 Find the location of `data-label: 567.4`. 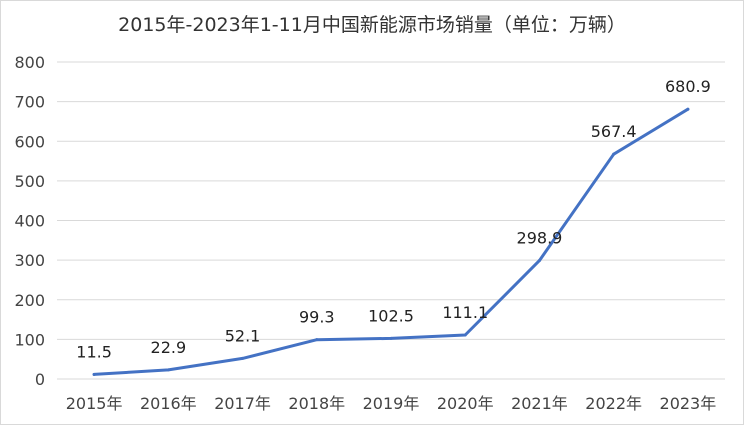

data-label: 567.4 is located at coordinates (614, 131).